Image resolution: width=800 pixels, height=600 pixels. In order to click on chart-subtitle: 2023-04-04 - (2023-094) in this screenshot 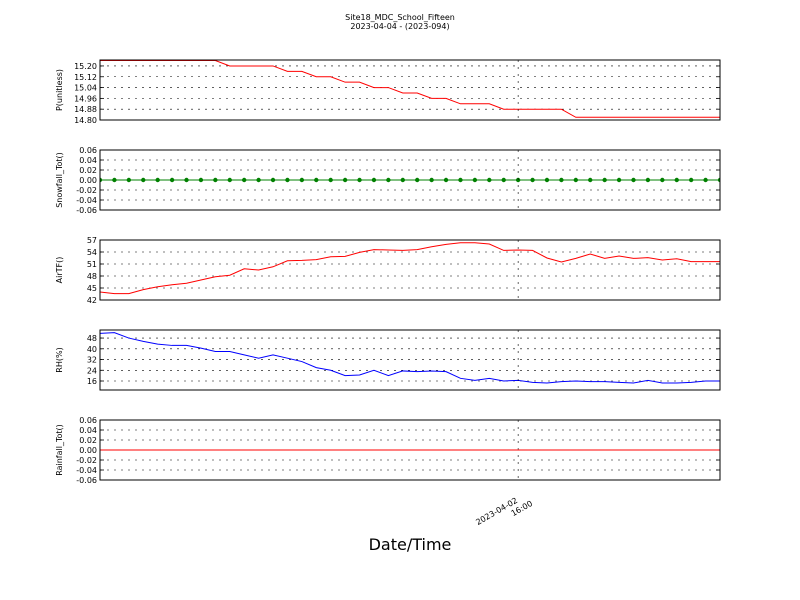, I will do `click(399, 26)`.